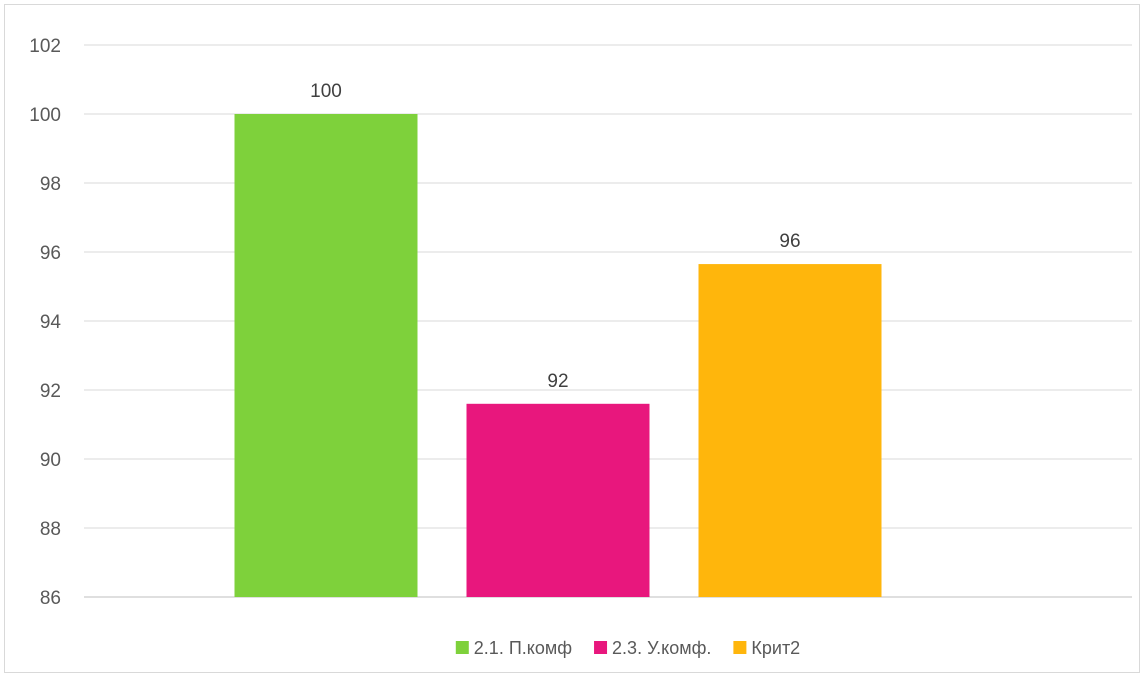 This screenshot has height=679, width=1148. Describe the element at coordinates (661, 648) in the screenshot. I see `legend-entry: 2.3. У.комф.` at that location.